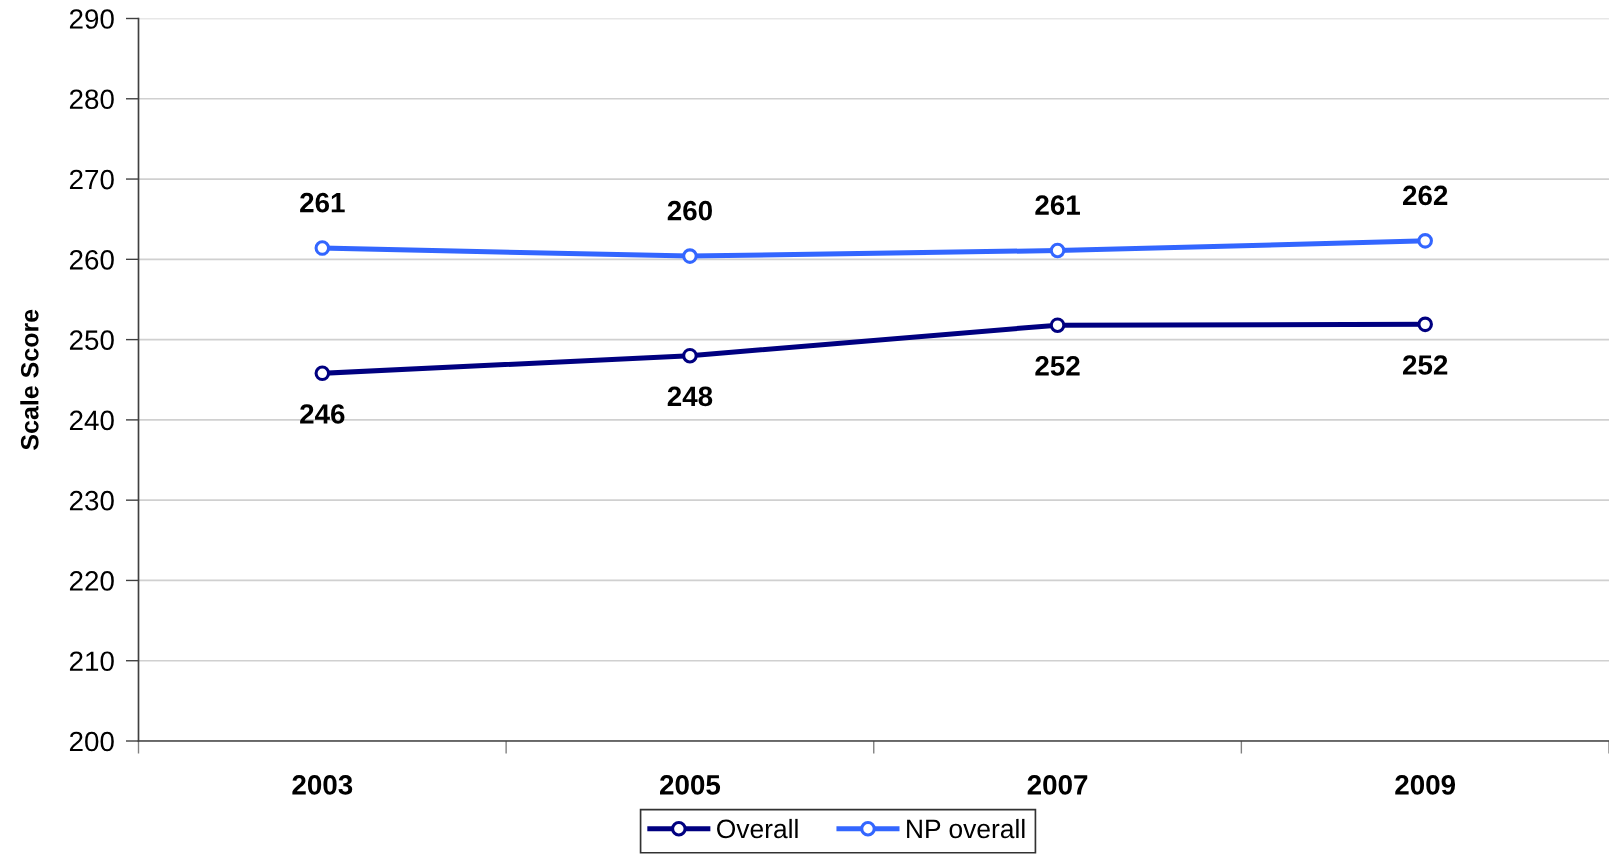  Describe the element at coordinates (690, 785) in the screenshot. I see `x-tick-label: 2005` at that location.